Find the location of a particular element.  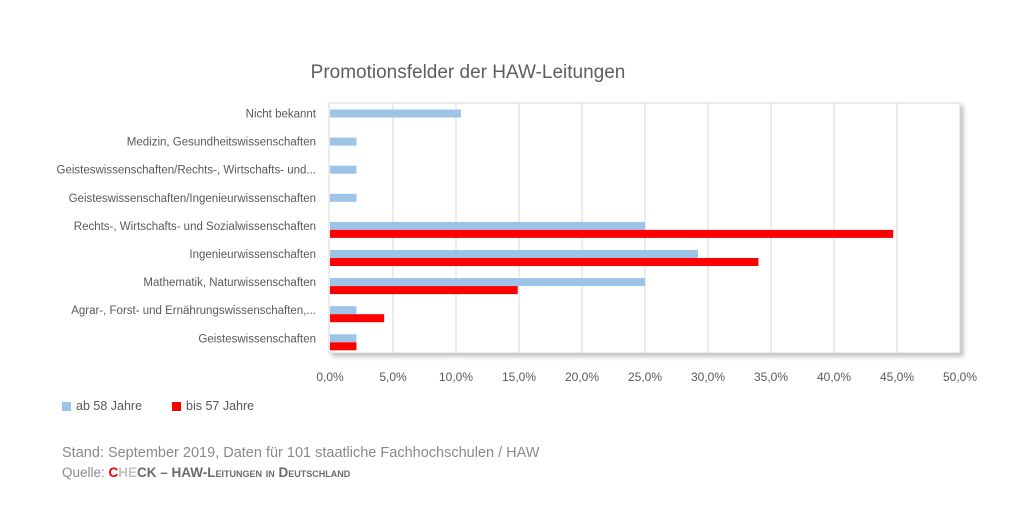

category-label: Geisteswissenschaften is located at coordinates (257, 339).